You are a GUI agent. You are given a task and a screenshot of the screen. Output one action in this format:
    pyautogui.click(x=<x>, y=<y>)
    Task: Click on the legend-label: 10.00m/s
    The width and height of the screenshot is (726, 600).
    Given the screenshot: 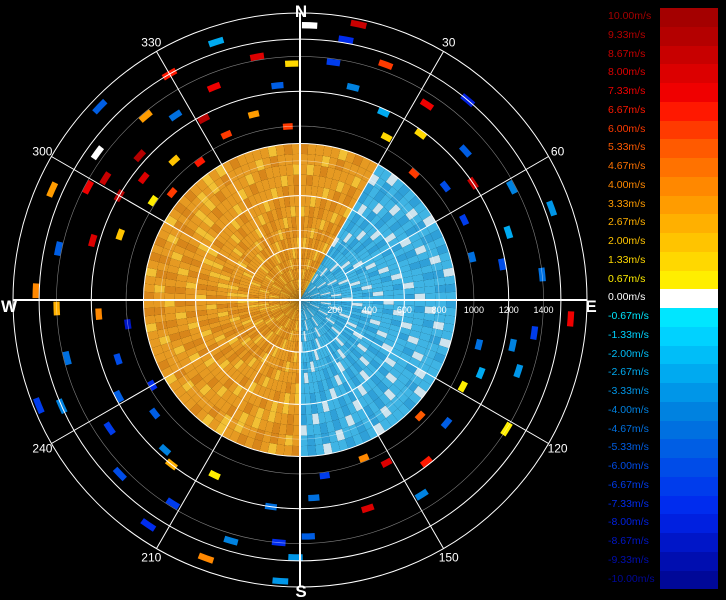 What is the action you would take?
    pyautogui.click(x=630, y=16)
    